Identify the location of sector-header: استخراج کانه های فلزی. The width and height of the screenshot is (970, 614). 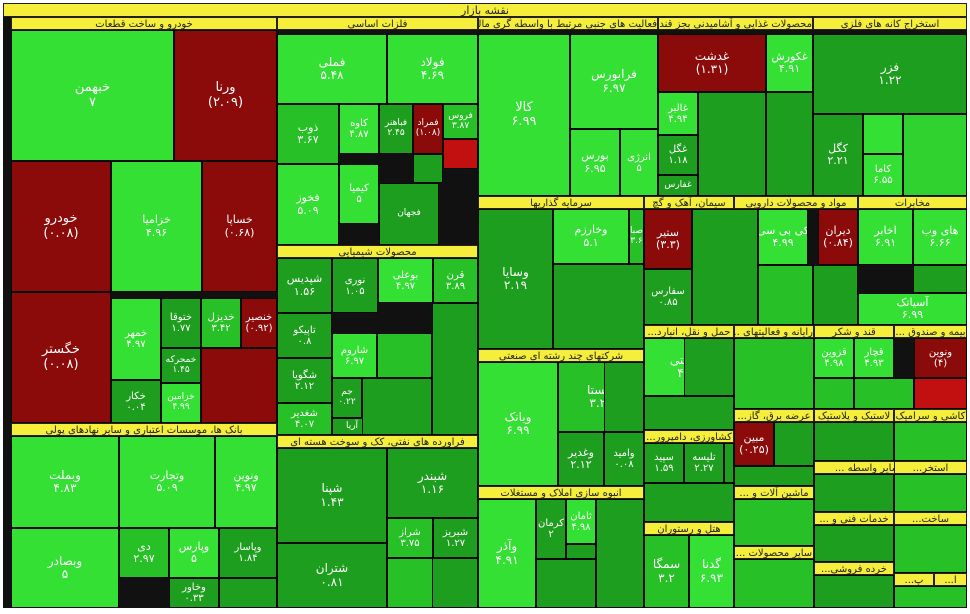
(890, 23).